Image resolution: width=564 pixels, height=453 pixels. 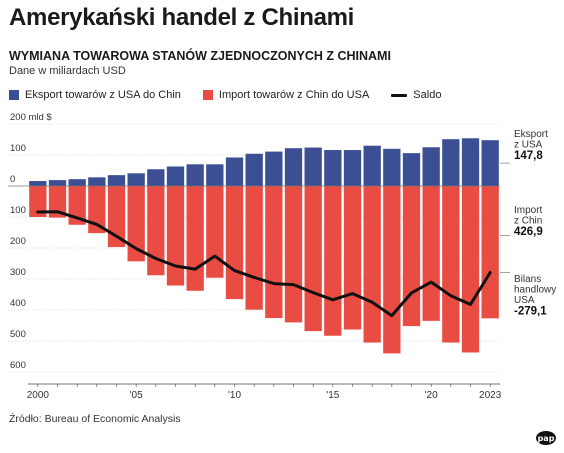 I want to click on legend-item-import: Import towarów z Chin do USA, so click(x=286, y=95).